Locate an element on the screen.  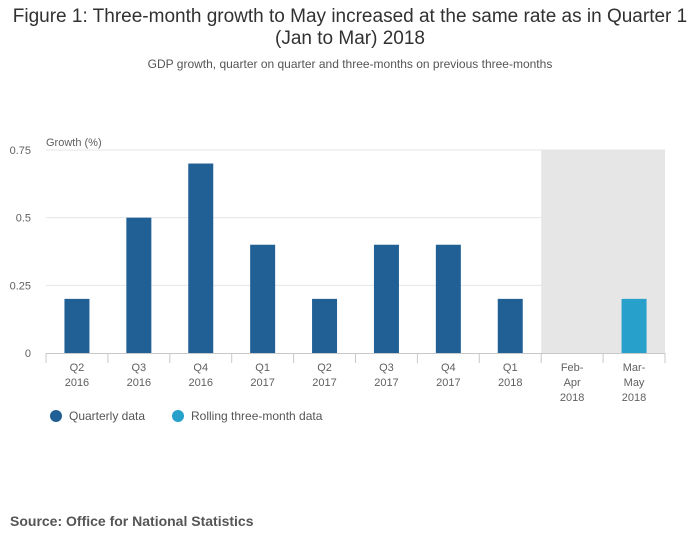
x-tick-label: Q3 2017 is located at coordinates (386, 375).